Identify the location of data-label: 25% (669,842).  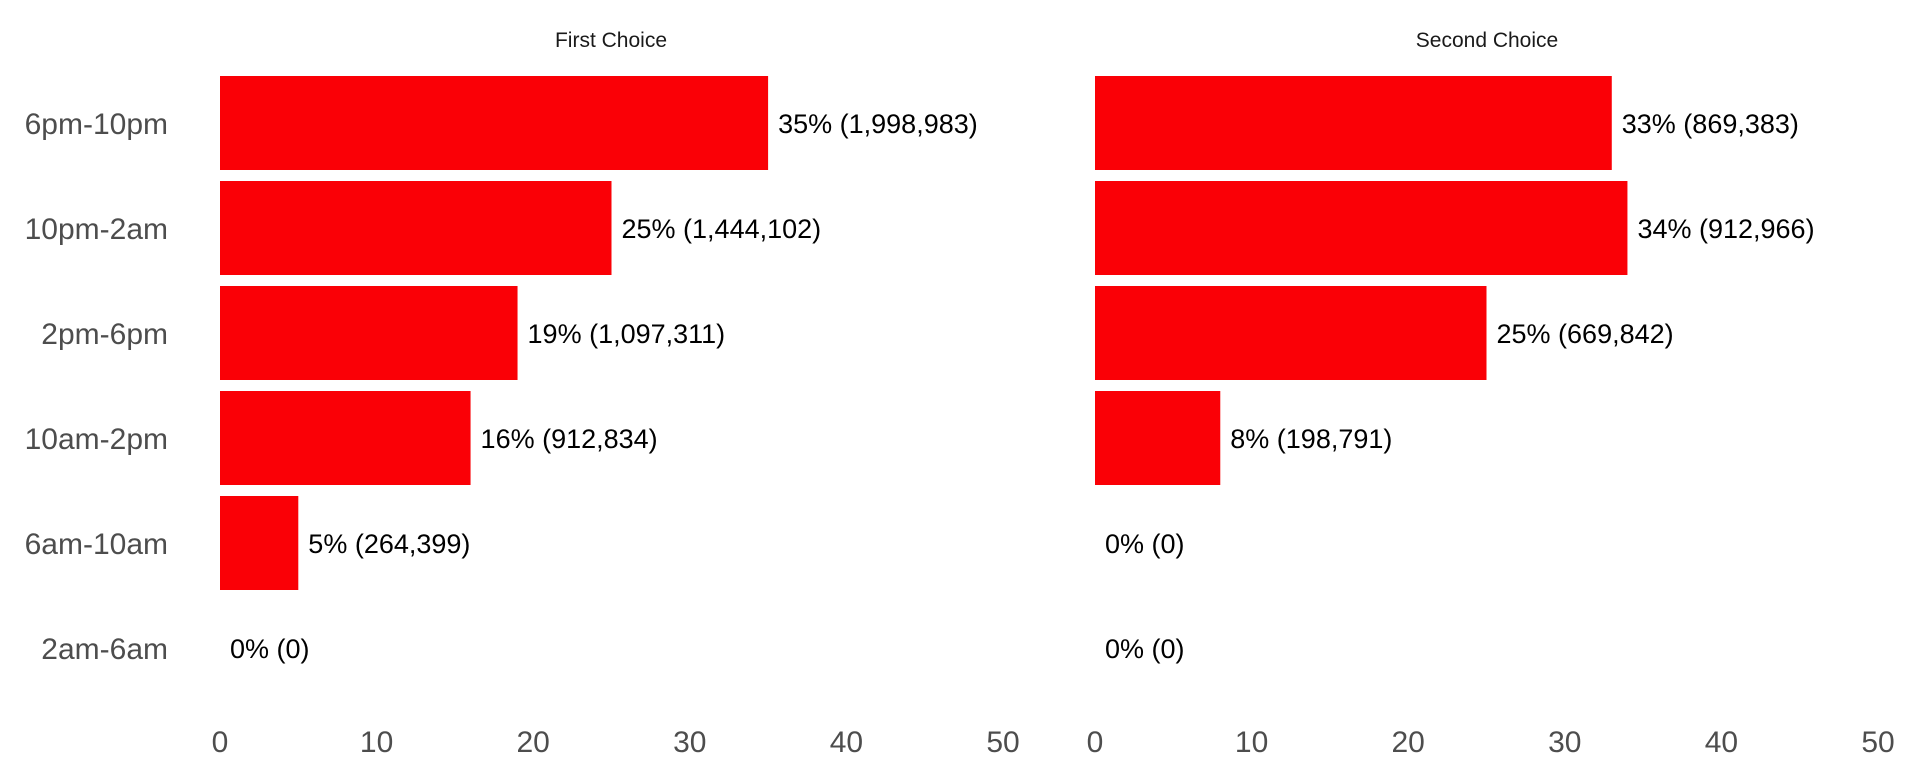
(1585, 334).